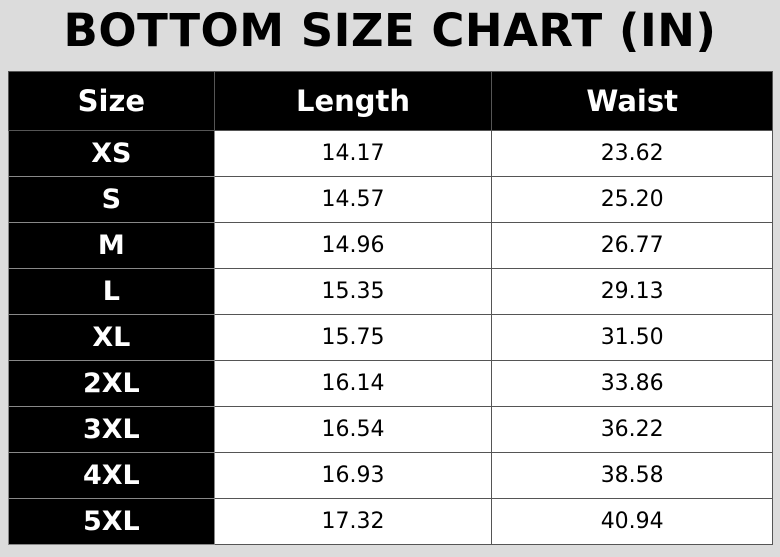  Describe the element at coordinates (353, 429) in the screenshot. I see `cell-length: 16.54` at that location.